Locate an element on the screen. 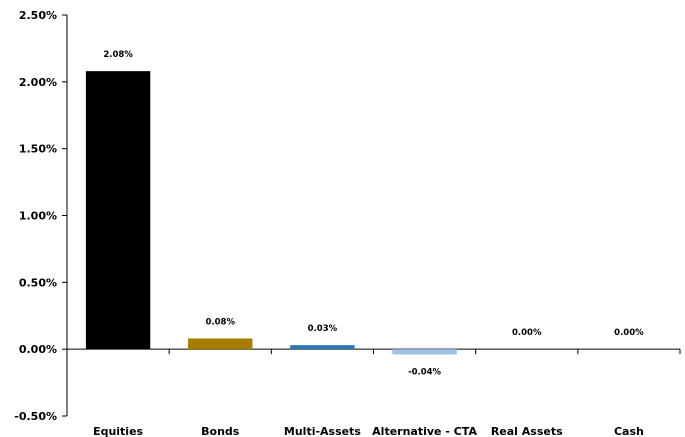 The image size is (685, 437). y-tick-label: 0.50% is located at coordinates (38, 282).